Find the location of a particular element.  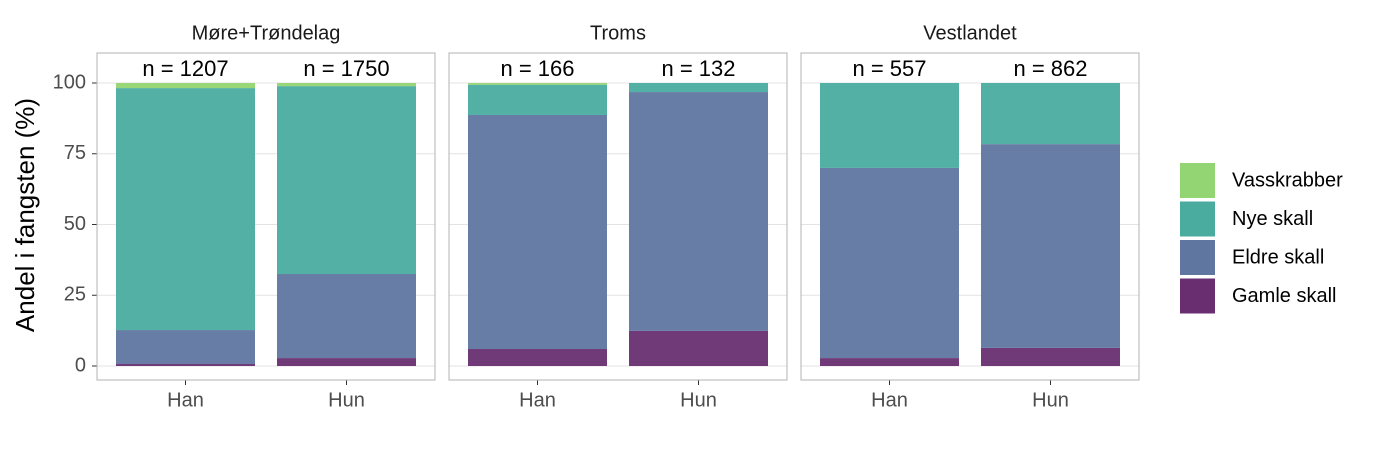

n-label: n = 557 is located at coordinates (889, 68).